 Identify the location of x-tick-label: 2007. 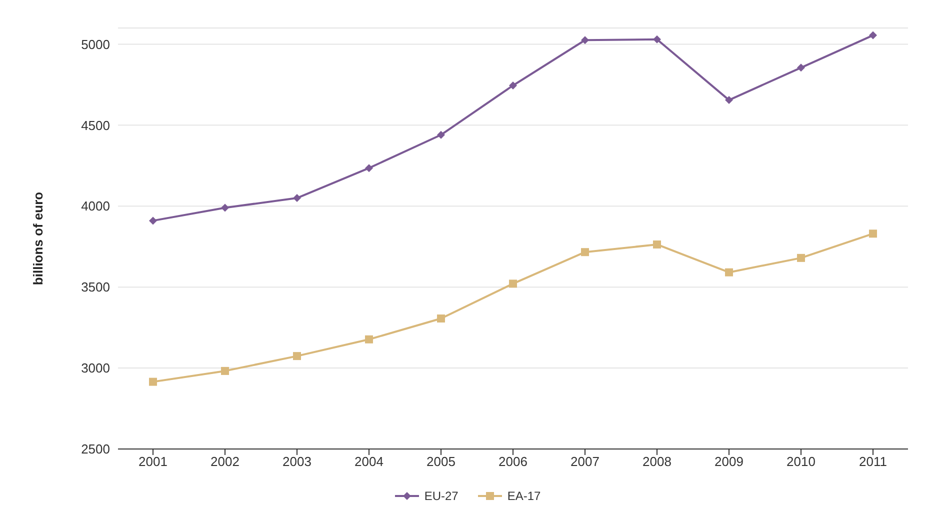
(585, 462).